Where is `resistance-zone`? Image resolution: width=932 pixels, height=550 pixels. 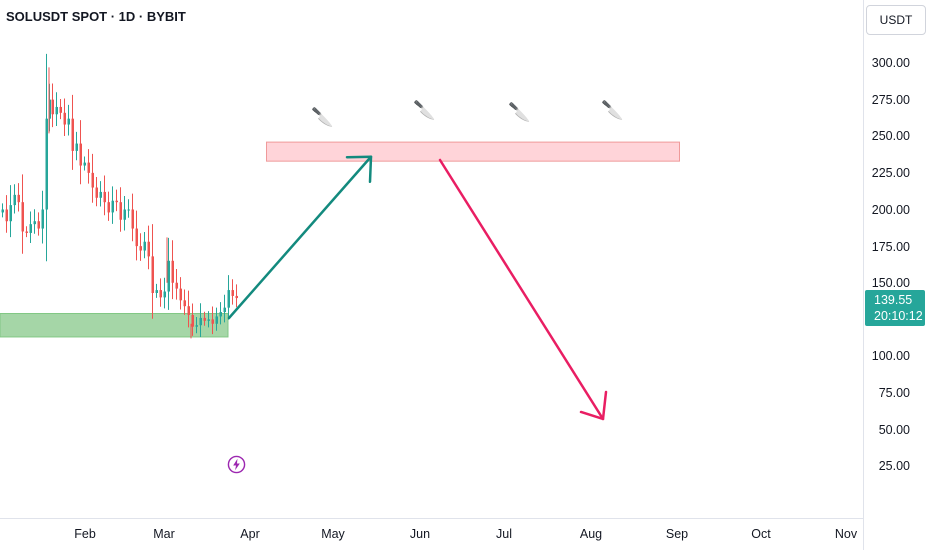
resistance-zone is located at coordinates (473, 151).